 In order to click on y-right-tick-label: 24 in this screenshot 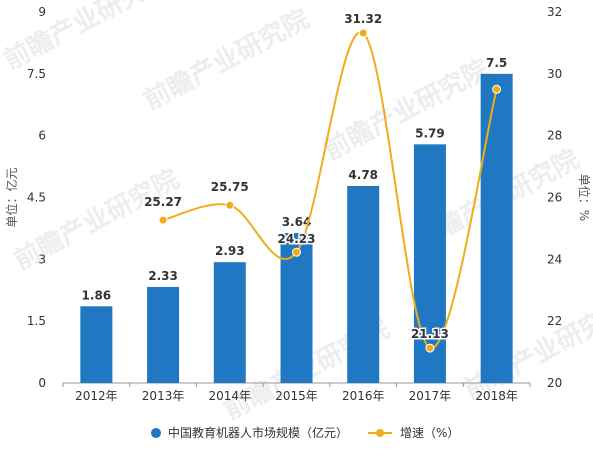, I will do `click(554, 259)`.